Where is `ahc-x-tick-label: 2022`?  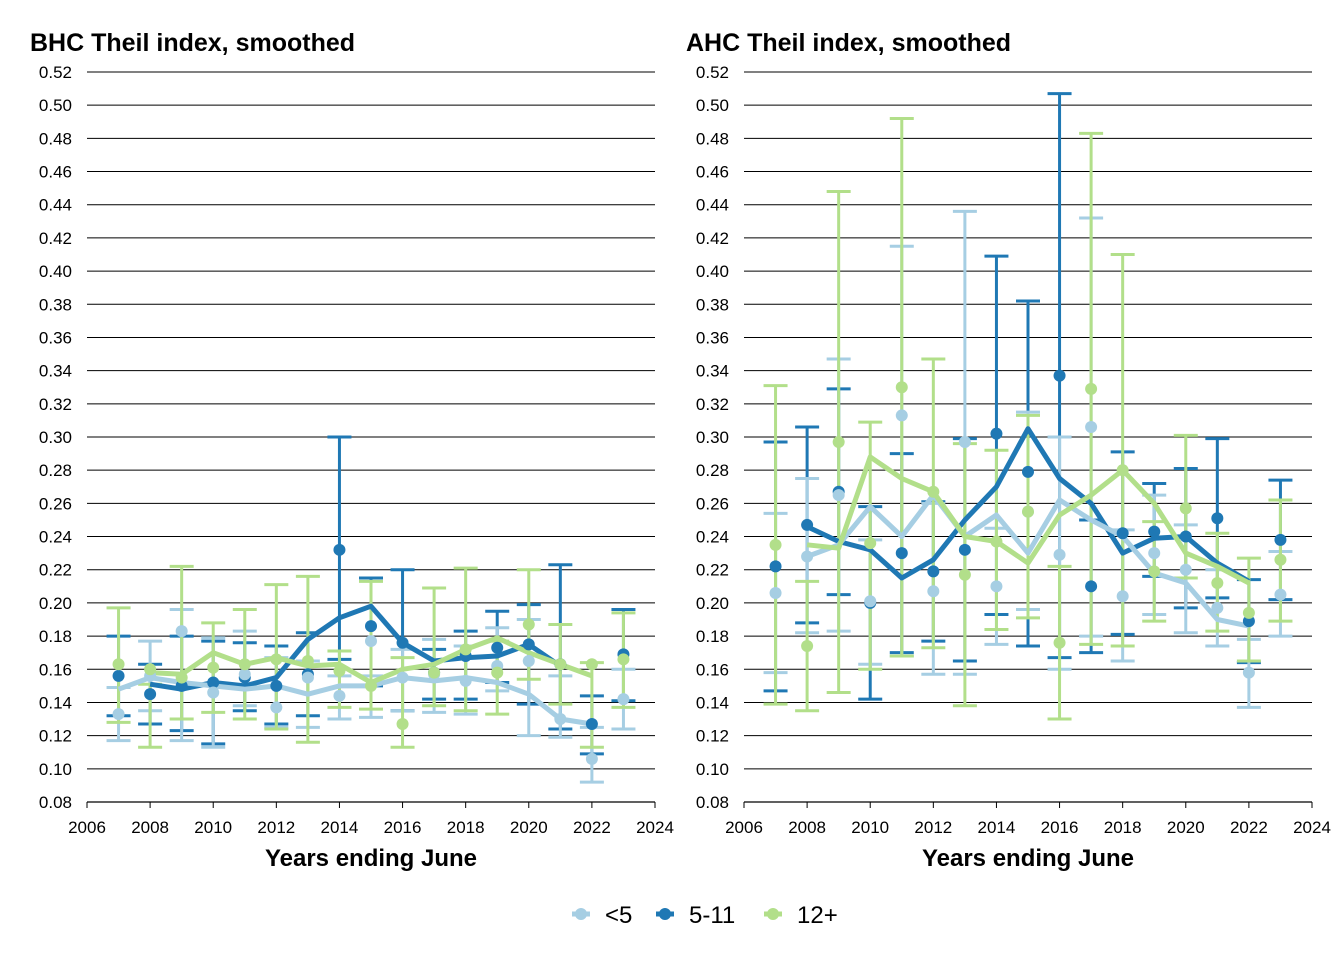
ahc-x-tick-label: 2022 is located at coordinates (1249, 827).